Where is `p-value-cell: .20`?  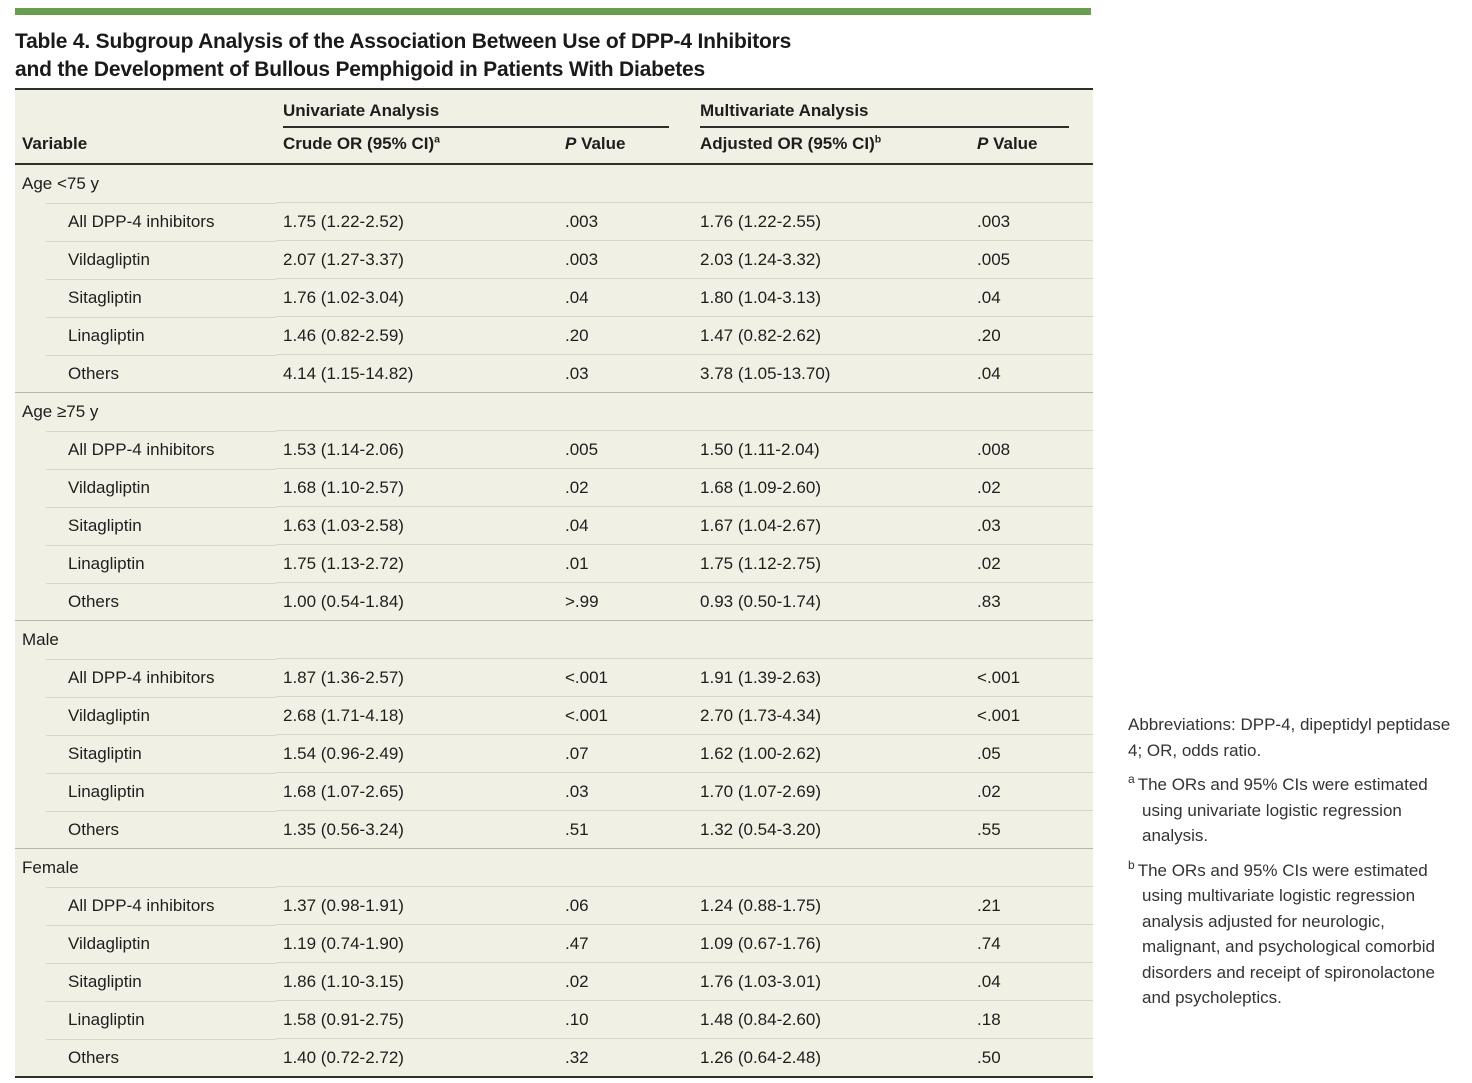
p-value-cell: .20 is located at coordinates (626, 335).